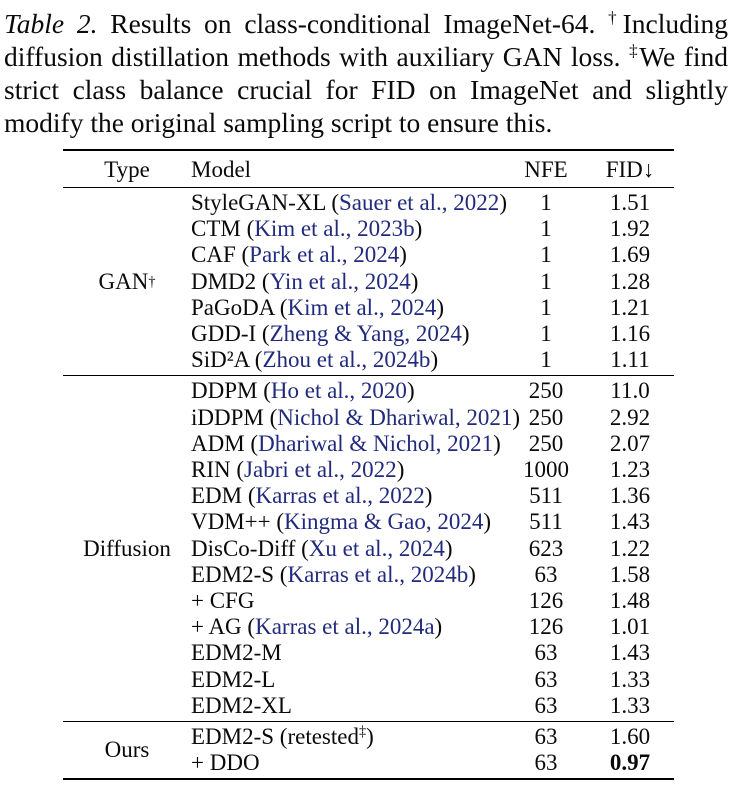 The width and height of the screenshot is (732, 799). I want to click on caption-label: Table 2., so click(51, 23).